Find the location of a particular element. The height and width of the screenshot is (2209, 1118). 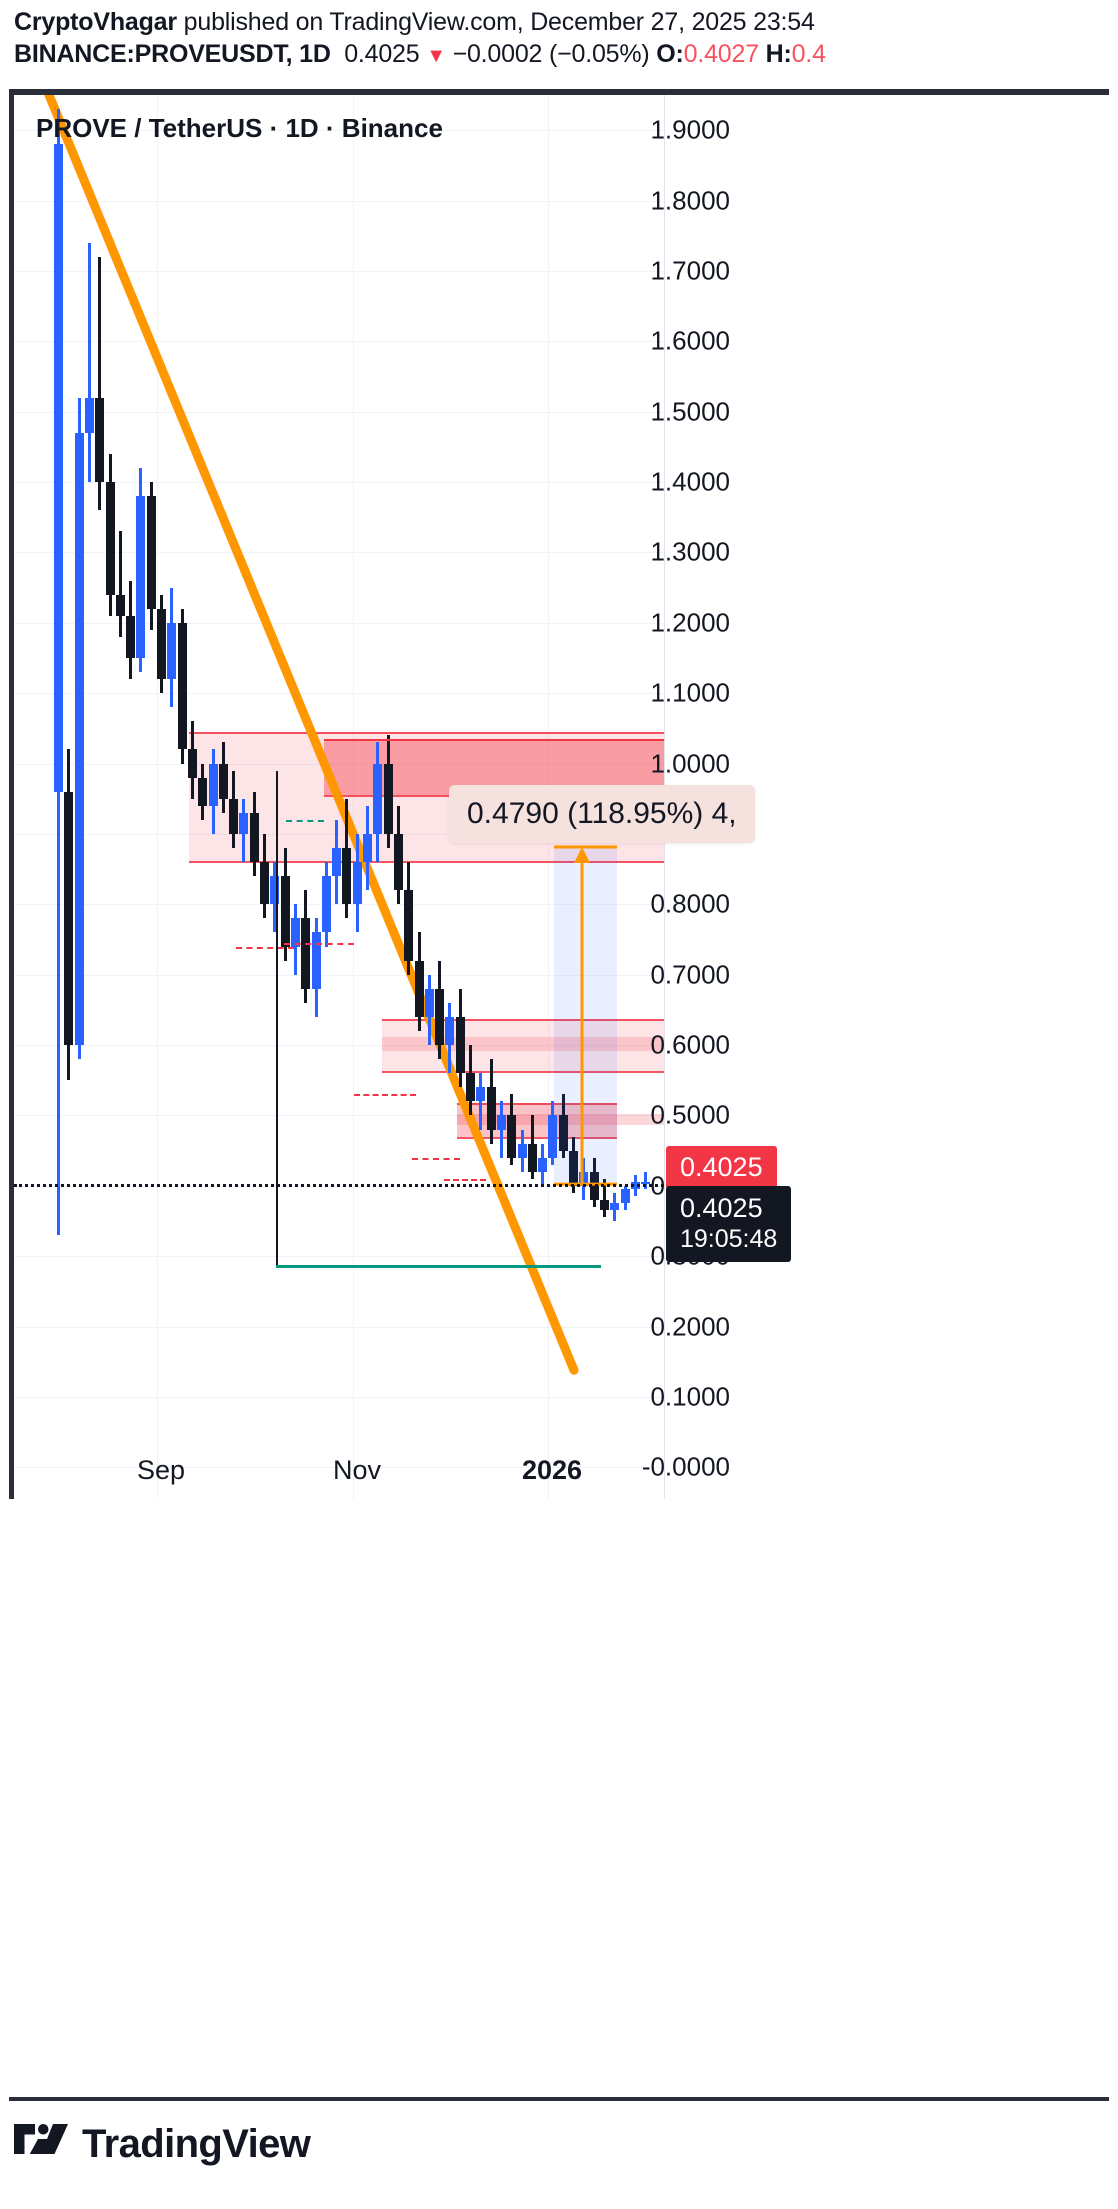

price-tick-label: 0.6000 is located at coordinates (690, 1044).